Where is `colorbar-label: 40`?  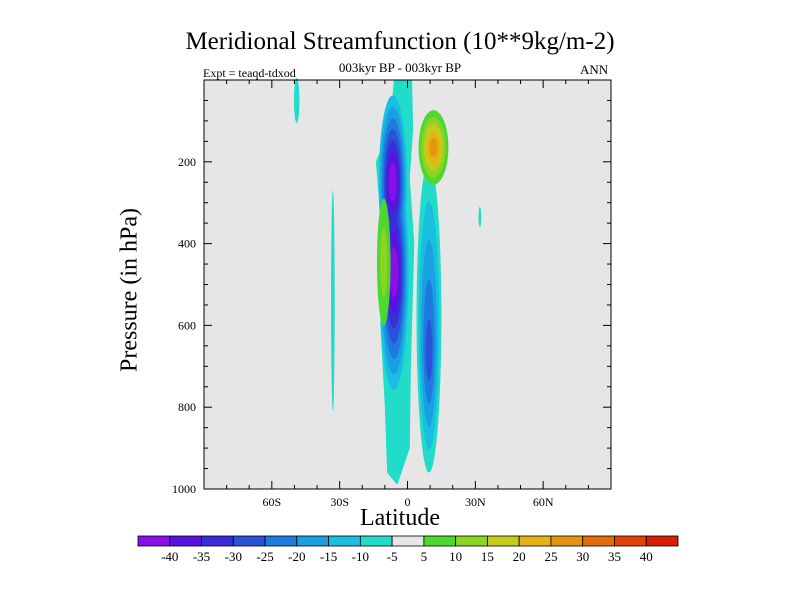
colorbar-label: 40 is located at coordinates (646, 556).